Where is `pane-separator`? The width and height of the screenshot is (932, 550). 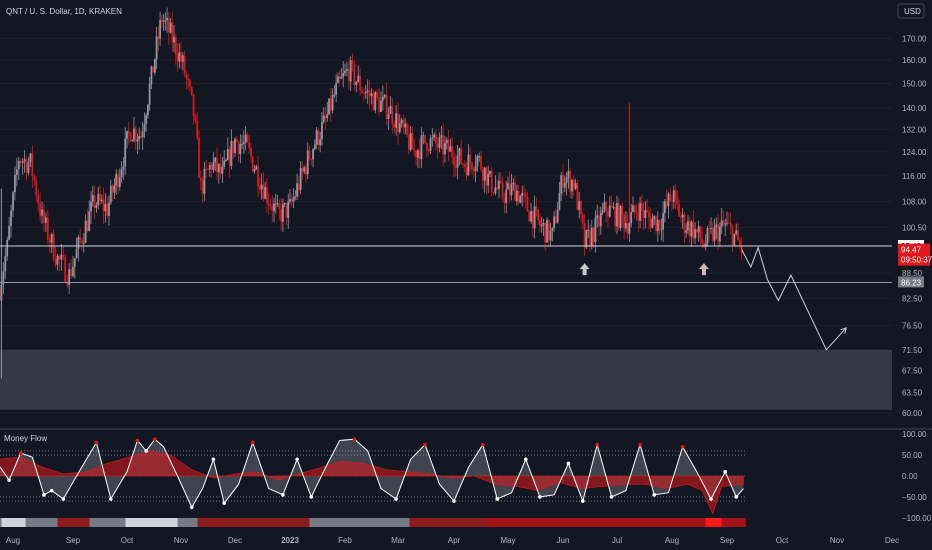 pane-separator is located at coordinates (466, 429).